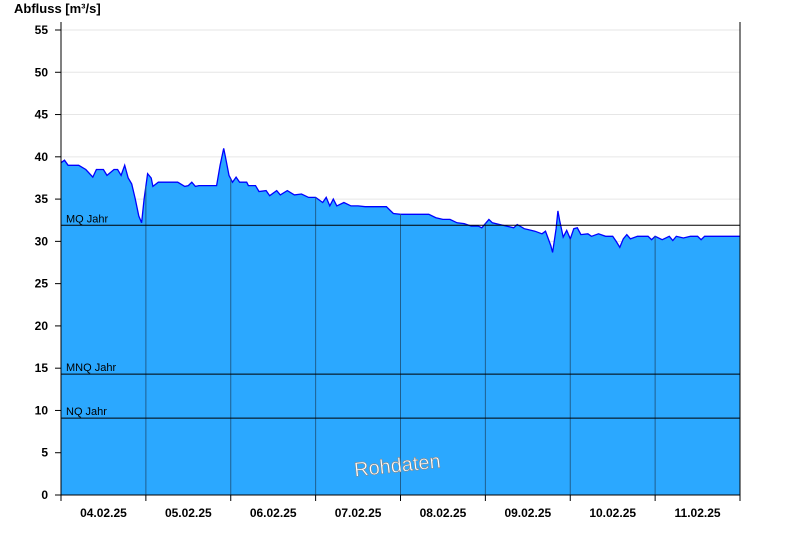  What do you see at coordinates (42, 199) in the screenshot?
I see `y-tick-label: 35` at bounding box center [42, 199].